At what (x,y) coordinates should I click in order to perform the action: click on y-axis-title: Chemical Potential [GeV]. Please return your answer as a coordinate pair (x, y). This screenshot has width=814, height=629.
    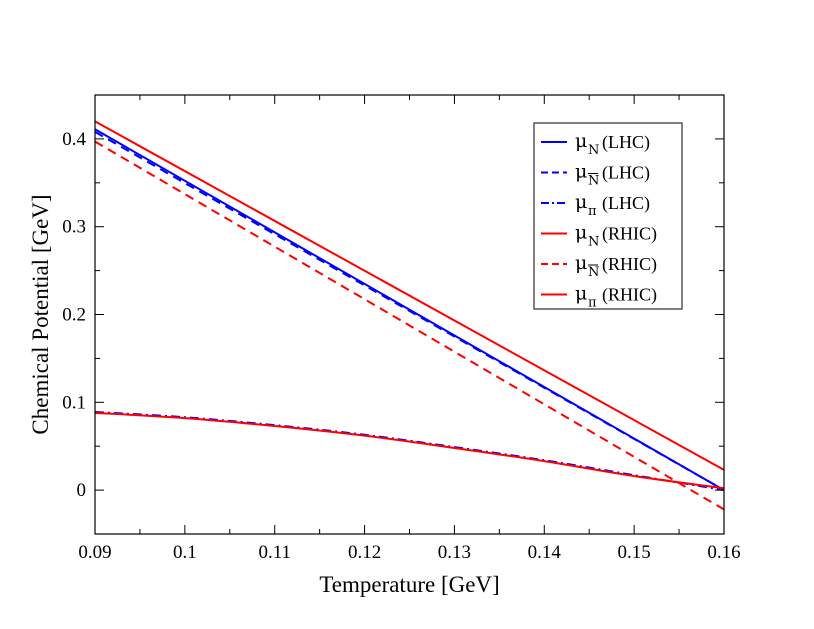
    Looking at the image, I should click on (40, 314).